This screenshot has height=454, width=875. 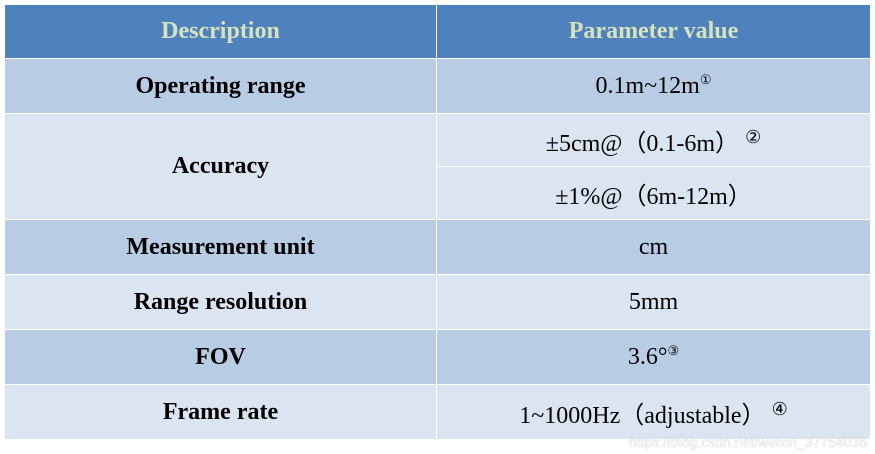 What do you see at coordinates (220, 247) in the screenshot?
I see `label-measurement-unit: Measurement unit` at bounding box center [220, 247].